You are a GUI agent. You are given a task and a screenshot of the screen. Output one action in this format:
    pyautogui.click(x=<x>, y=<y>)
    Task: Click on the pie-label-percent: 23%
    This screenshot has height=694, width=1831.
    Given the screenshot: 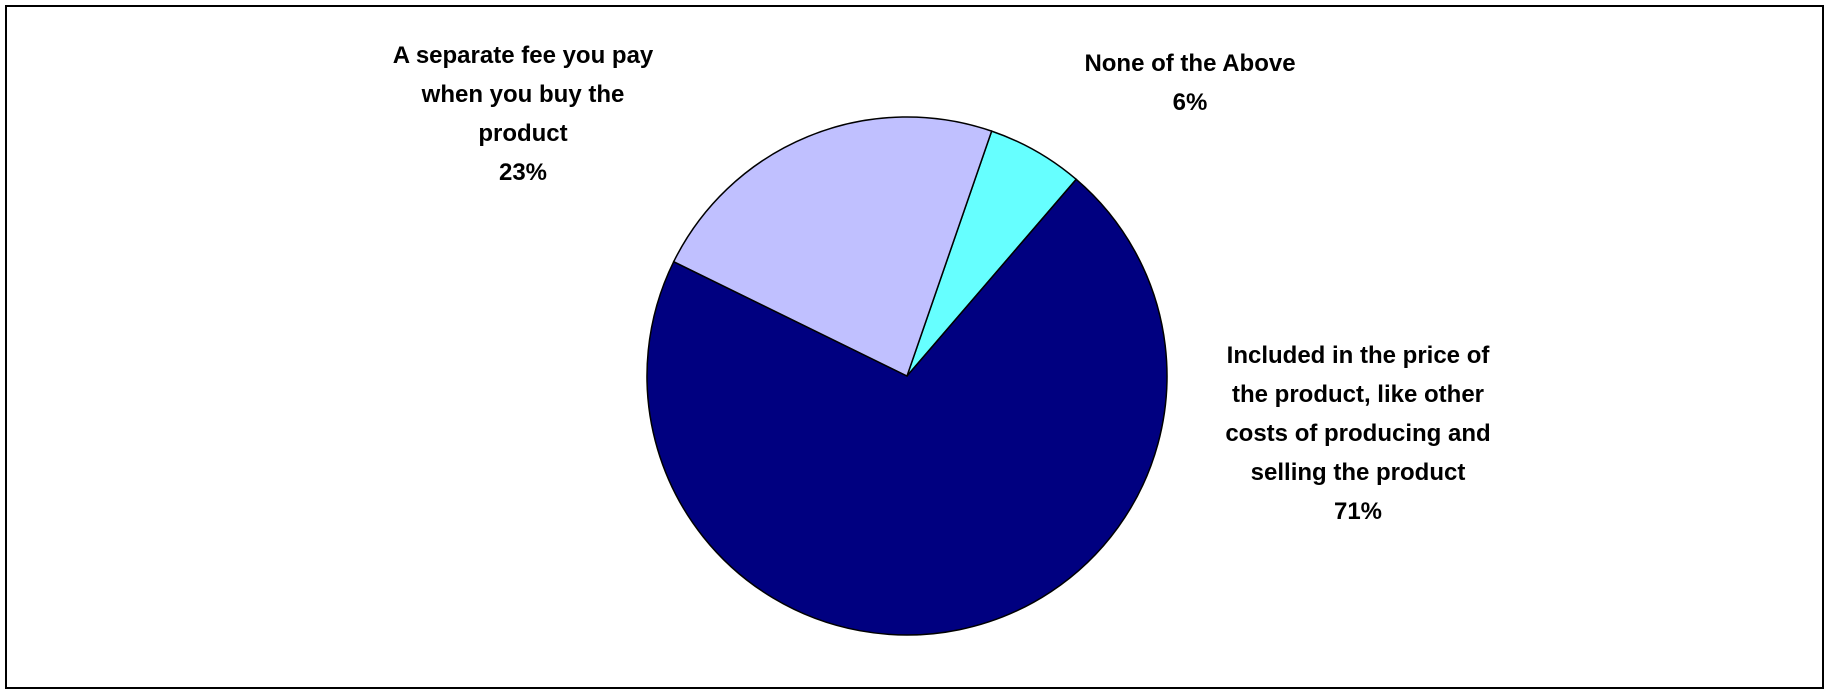 What is the action you would take?
    pyautogui.click(x=523, y=172)
    